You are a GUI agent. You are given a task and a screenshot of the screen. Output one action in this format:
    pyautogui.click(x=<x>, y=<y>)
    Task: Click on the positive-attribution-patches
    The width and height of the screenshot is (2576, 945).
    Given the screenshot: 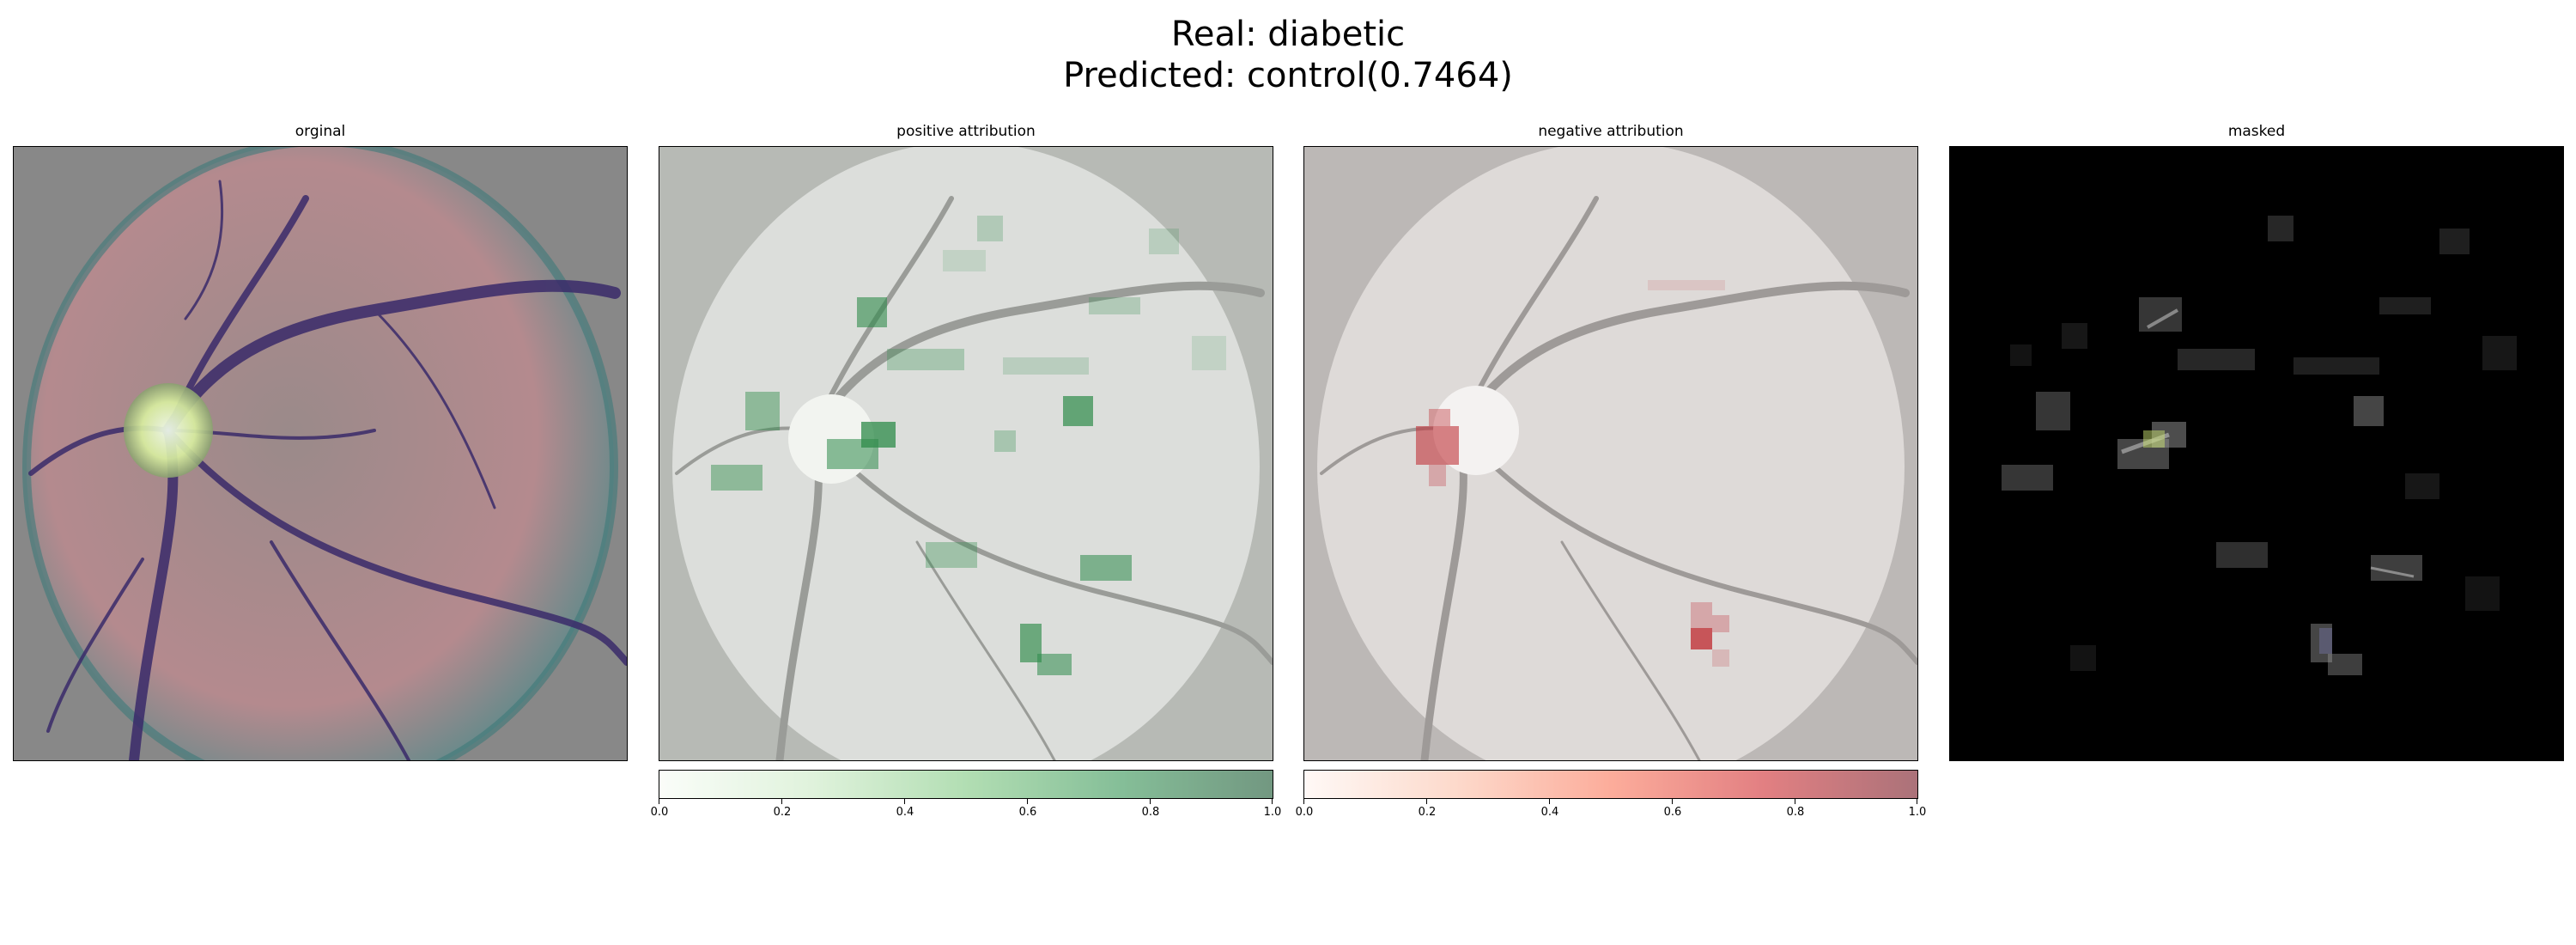 What is the action you would take?
    pyautogui.click(x=969, y=445)
    